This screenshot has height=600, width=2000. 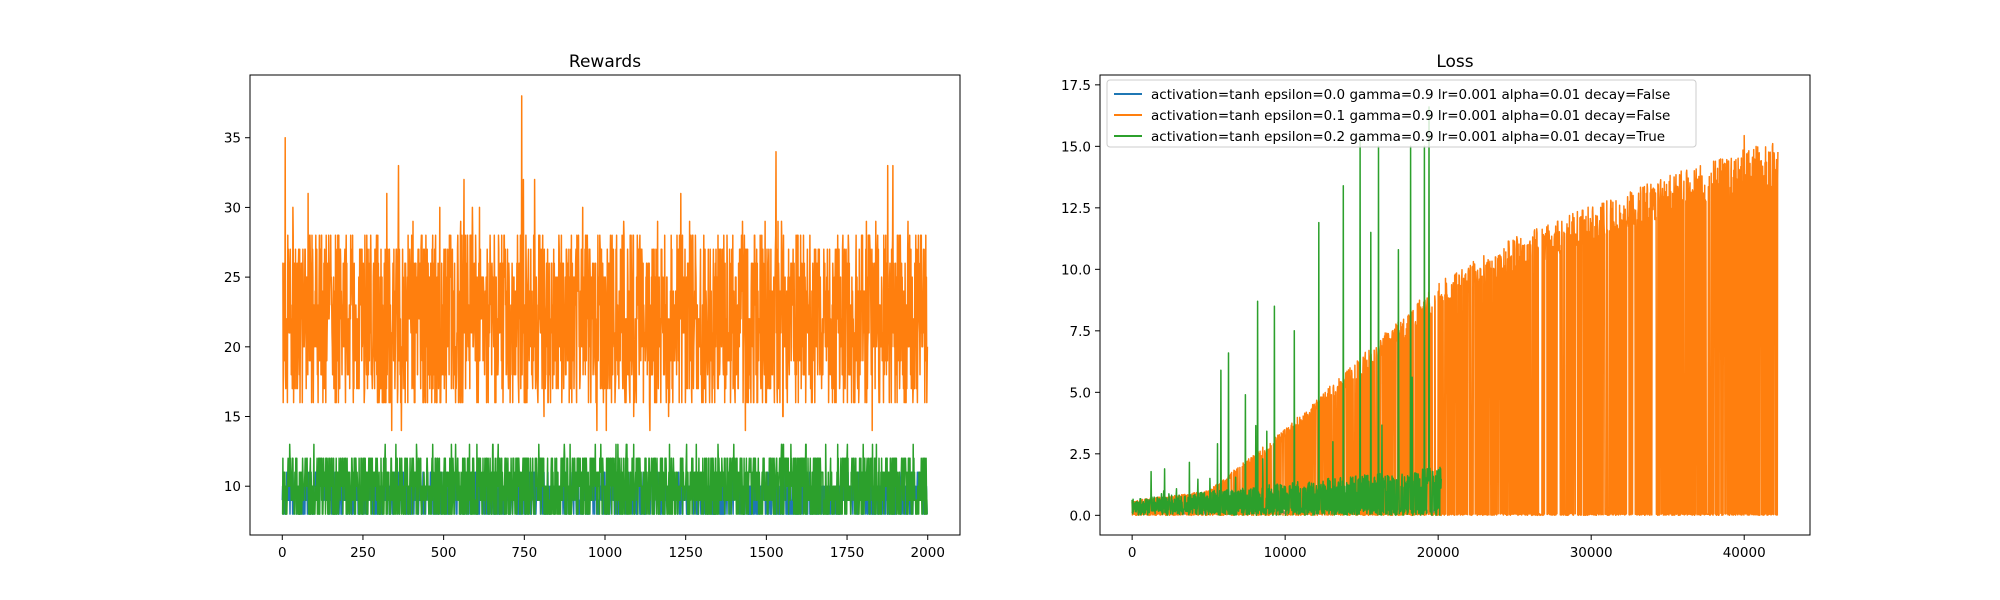 I want to click on y-tick-label: 17.5, so click(x=1076, y=86).